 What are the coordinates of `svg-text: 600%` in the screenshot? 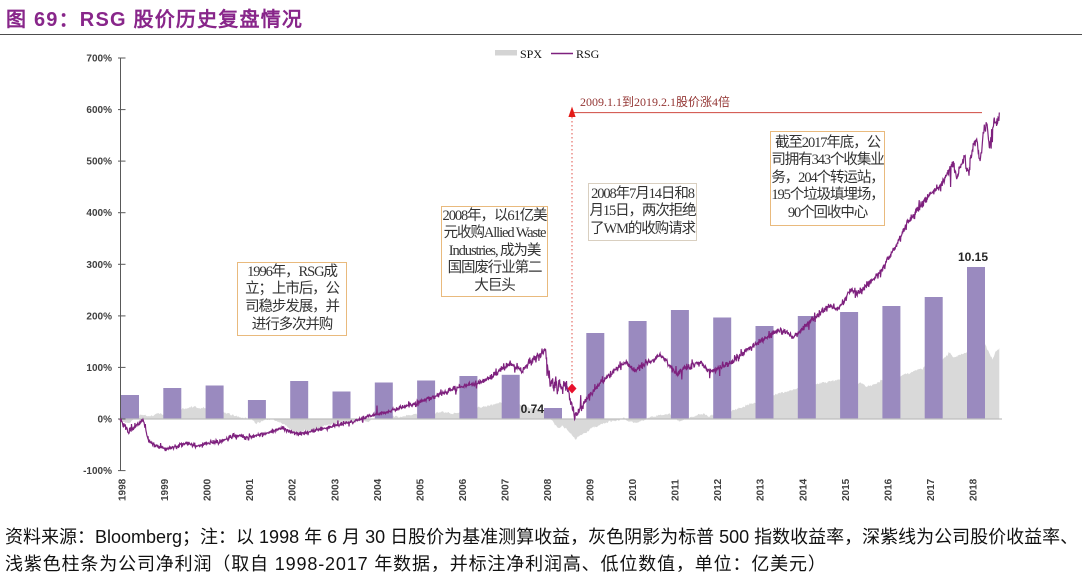 It's located at (99, 110).